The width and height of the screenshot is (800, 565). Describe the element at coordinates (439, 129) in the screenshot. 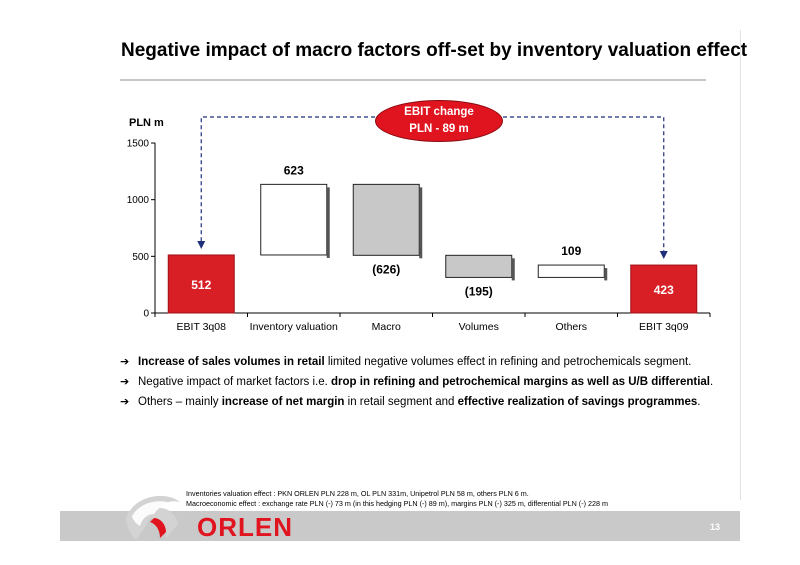

I see `callout-line-2: PLN - 89 m` at that location.